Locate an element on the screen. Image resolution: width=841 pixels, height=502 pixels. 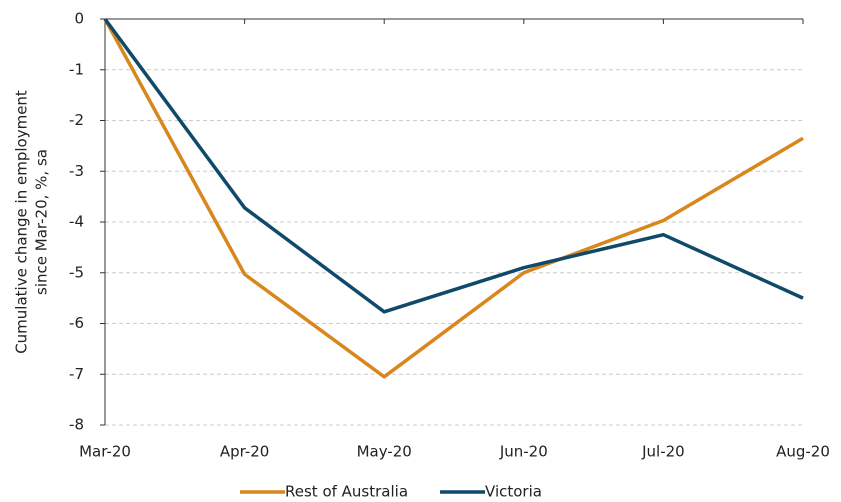
y-tick-label: -6 is located at coordinates (76, 323).